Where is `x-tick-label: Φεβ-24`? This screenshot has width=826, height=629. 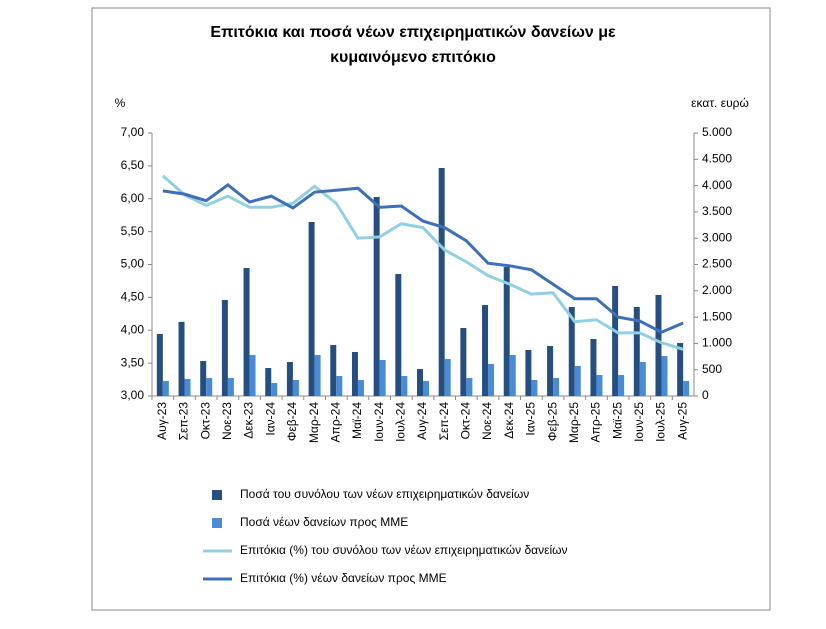
x-tick-label: Φεβ-24 is located at coordinates (292, 421).